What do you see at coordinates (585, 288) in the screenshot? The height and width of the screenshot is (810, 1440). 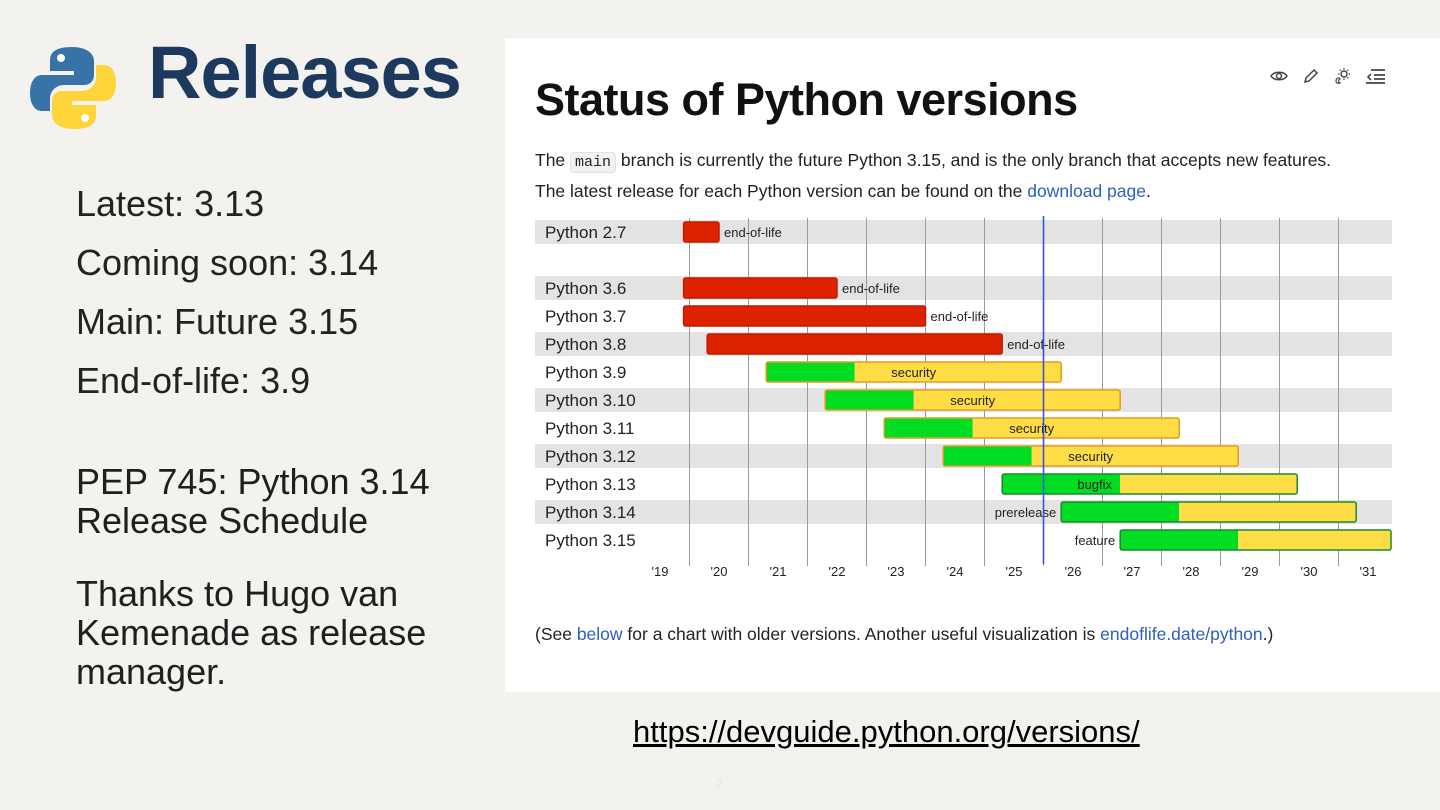 I see `version-label: Python 3.6` at bounding box center [585, 288].